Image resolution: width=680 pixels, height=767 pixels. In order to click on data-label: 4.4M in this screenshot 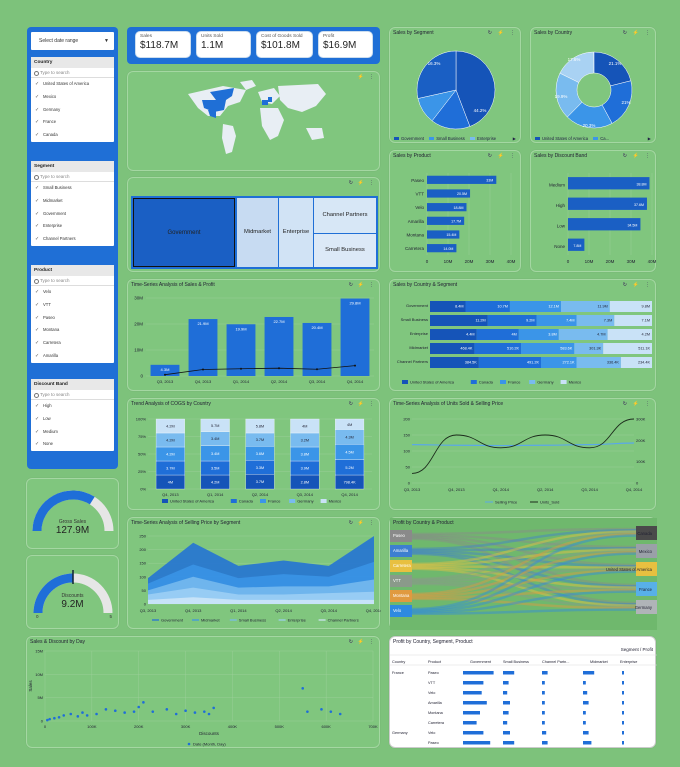, I will do `click(470, 335)`.